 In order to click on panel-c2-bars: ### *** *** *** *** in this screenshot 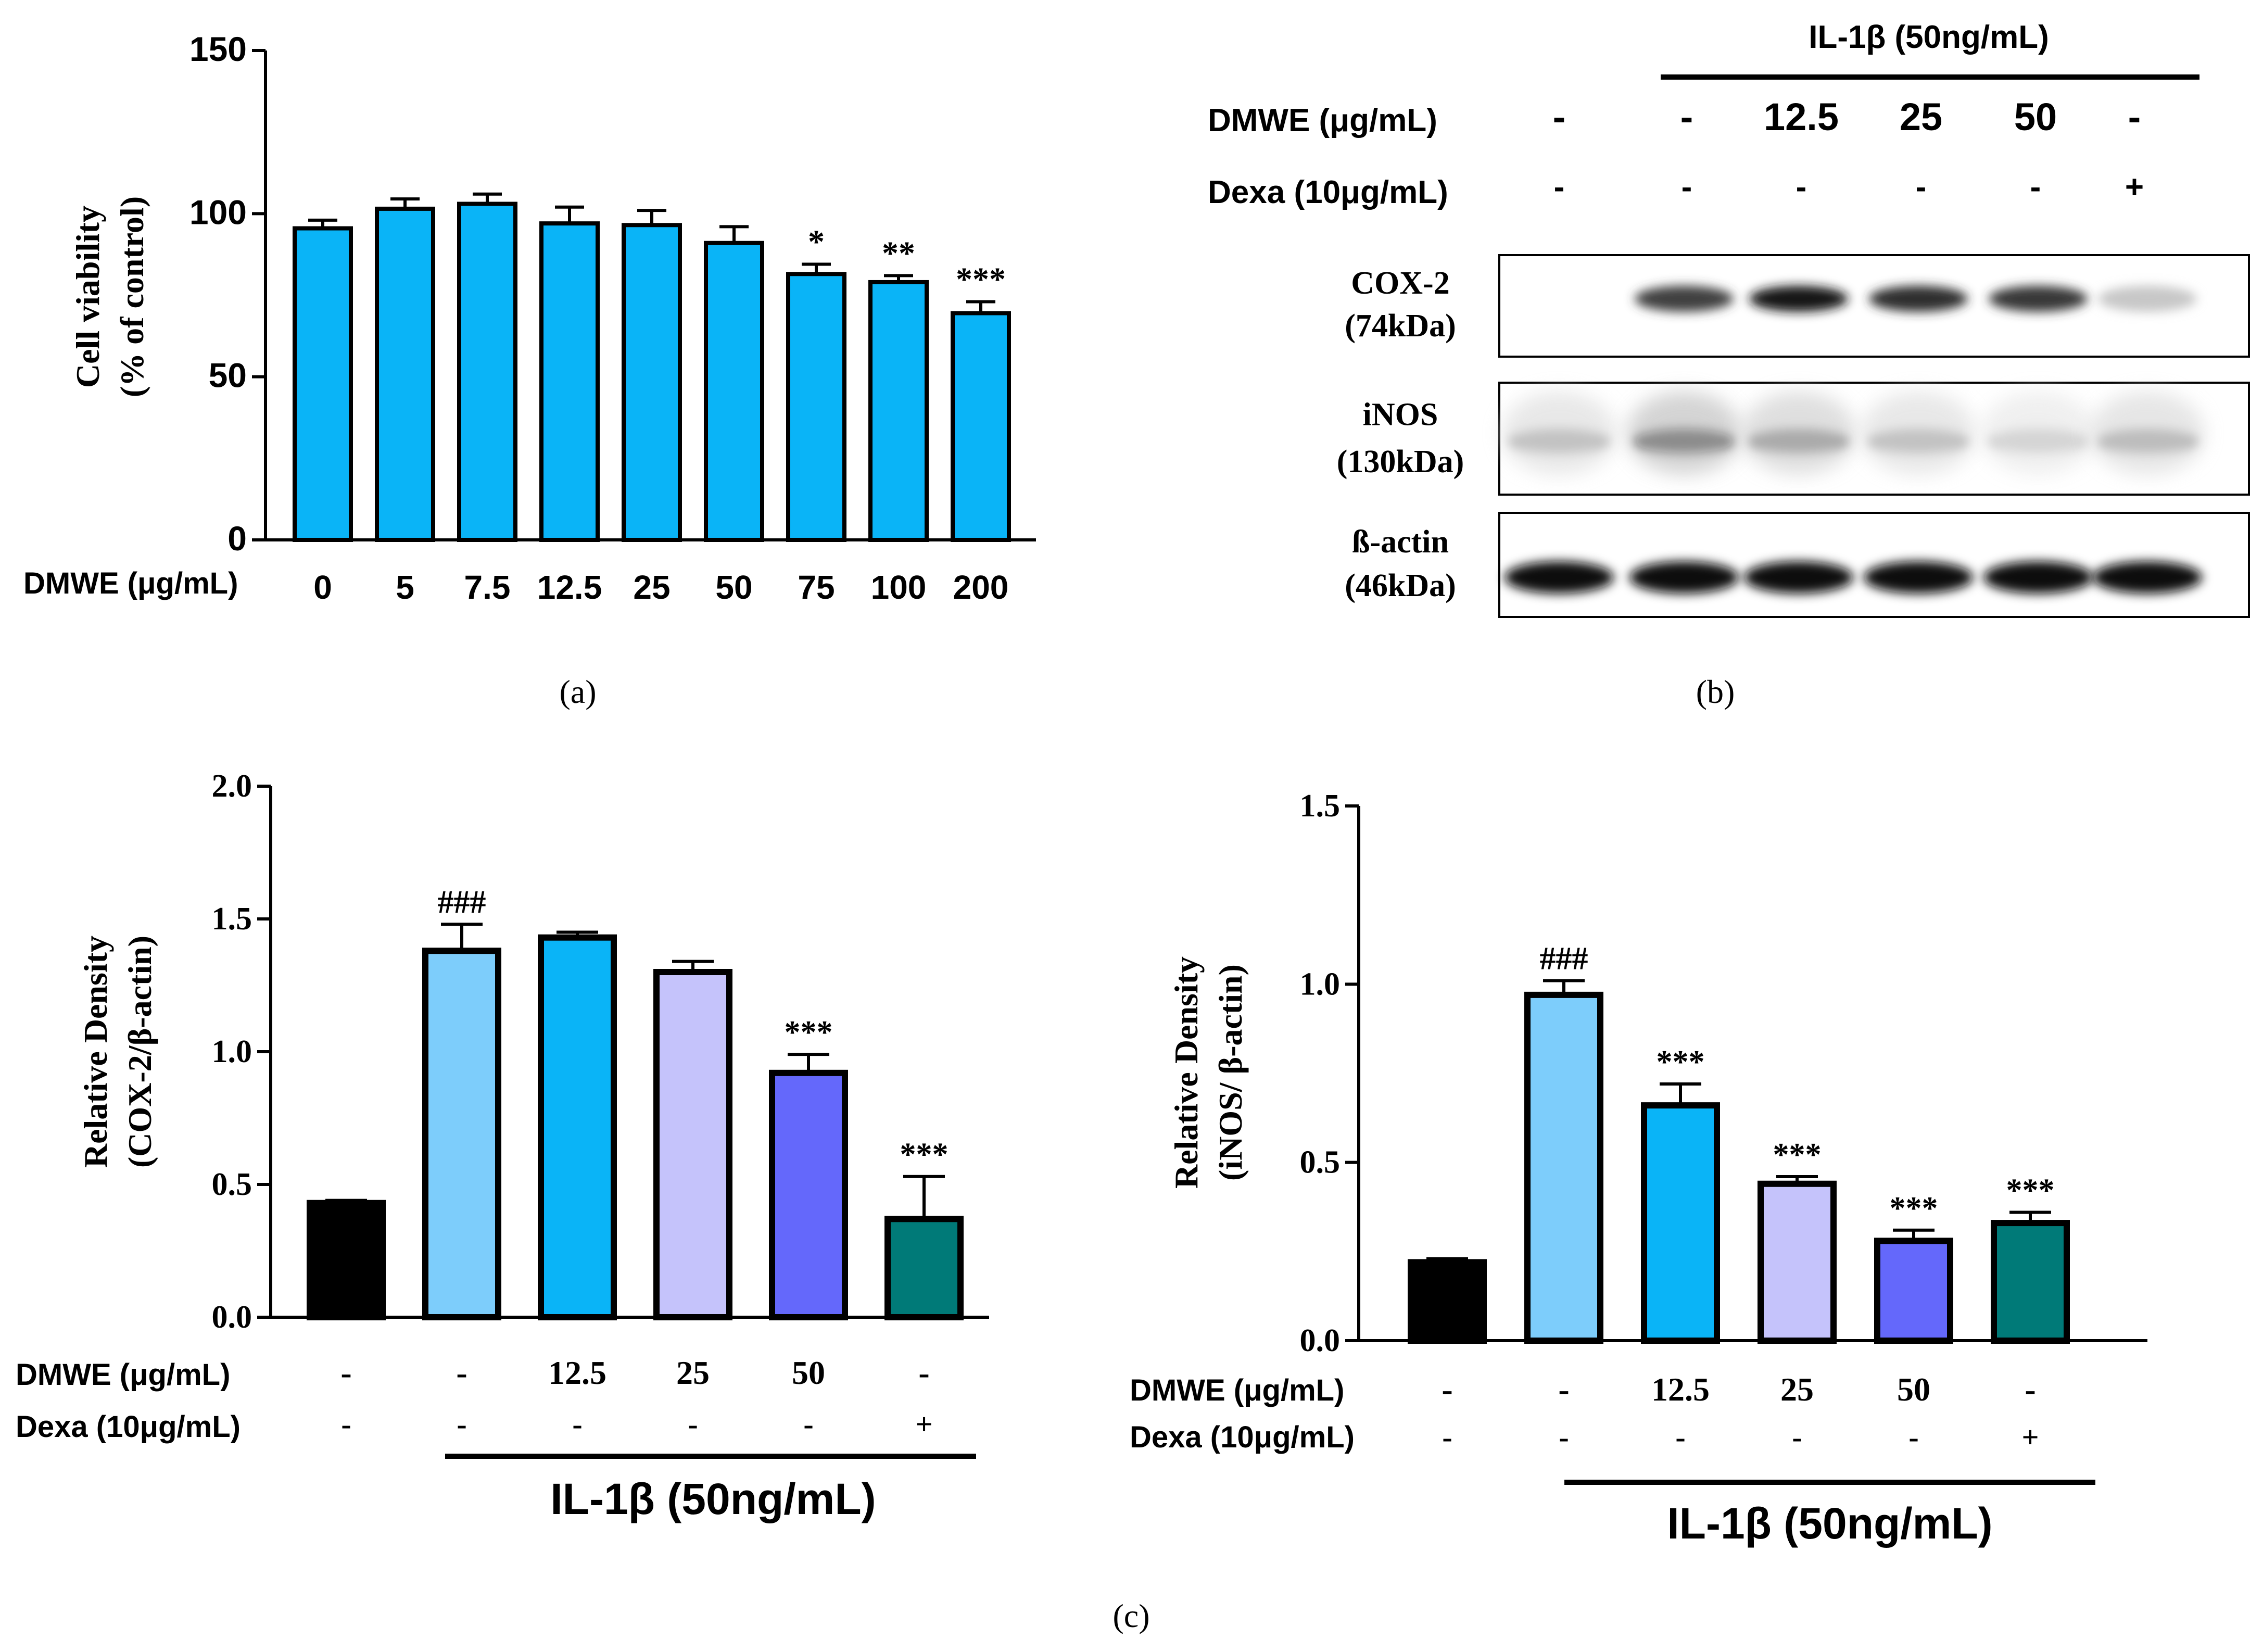, I will do `click(1739, 1142)`.